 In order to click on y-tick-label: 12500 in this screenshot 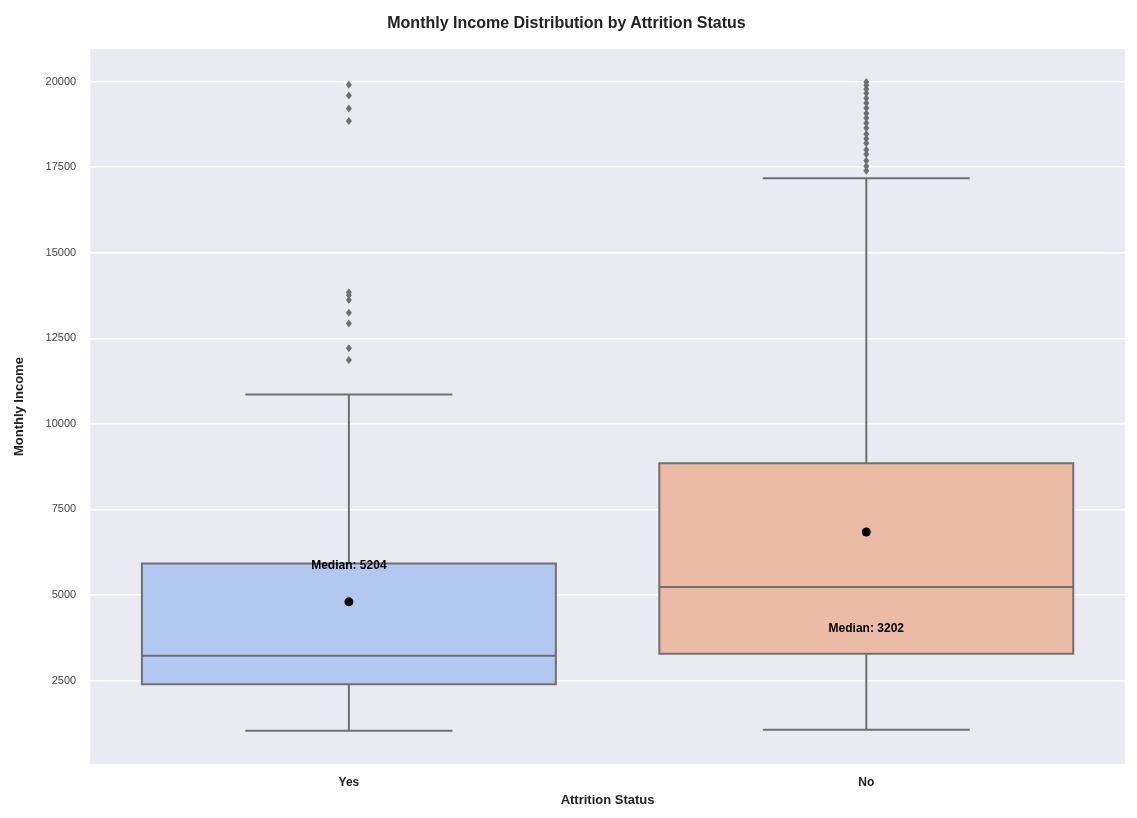, I will do `click(61, 337)`.